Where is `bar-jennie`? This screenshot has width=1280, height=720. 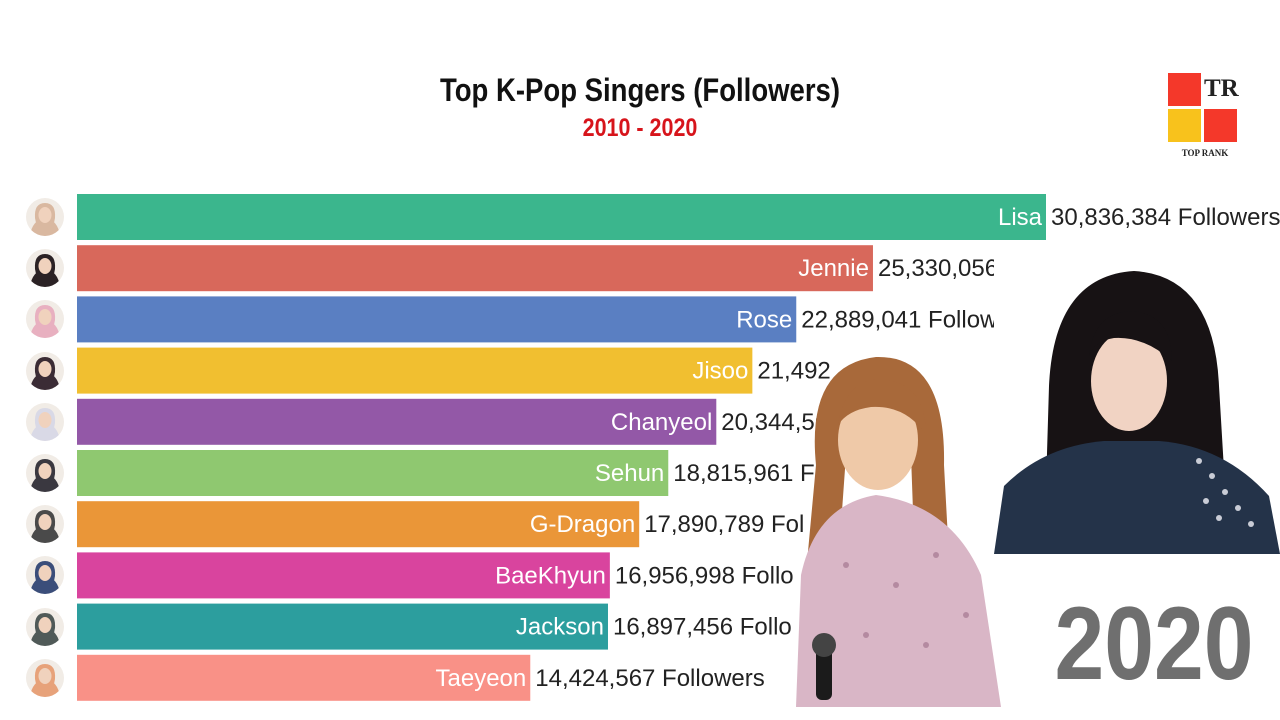 bar-jennie is located at coordinates (475, 268).